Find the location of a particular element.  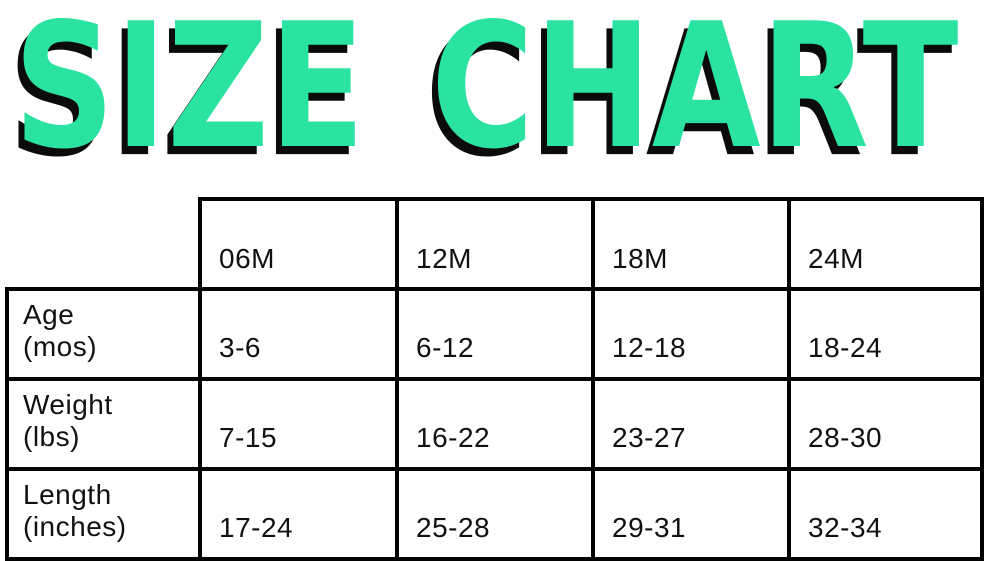

cell-age-24m: 18-24 is located at coordinates (885, 334).